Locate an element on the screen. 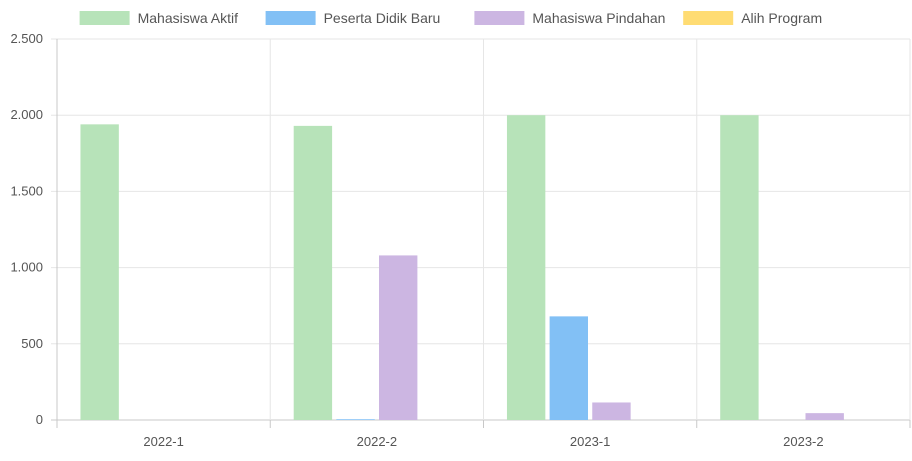 This screenshot has height=461, width=912. y-tick-label: 1.500 is located at coordinates (26, 190).